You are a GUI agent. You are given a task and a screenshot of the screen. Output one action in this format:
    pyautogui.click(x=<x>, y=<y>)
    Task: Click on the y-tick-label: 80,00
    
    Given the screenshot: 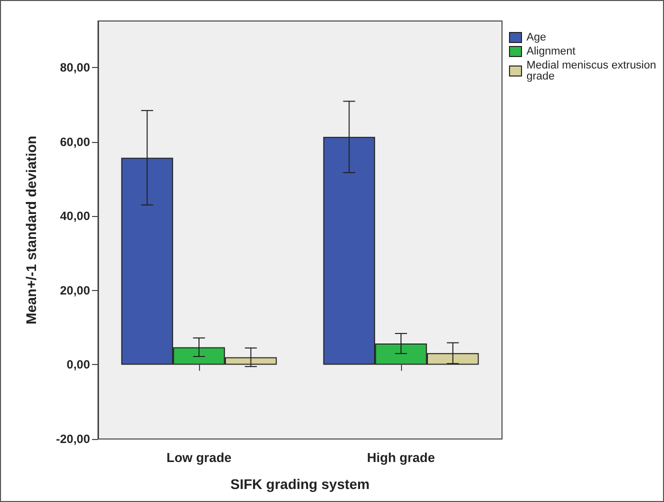 What is the action you would take?
    pyautogui.click(x=75, y=67)
    